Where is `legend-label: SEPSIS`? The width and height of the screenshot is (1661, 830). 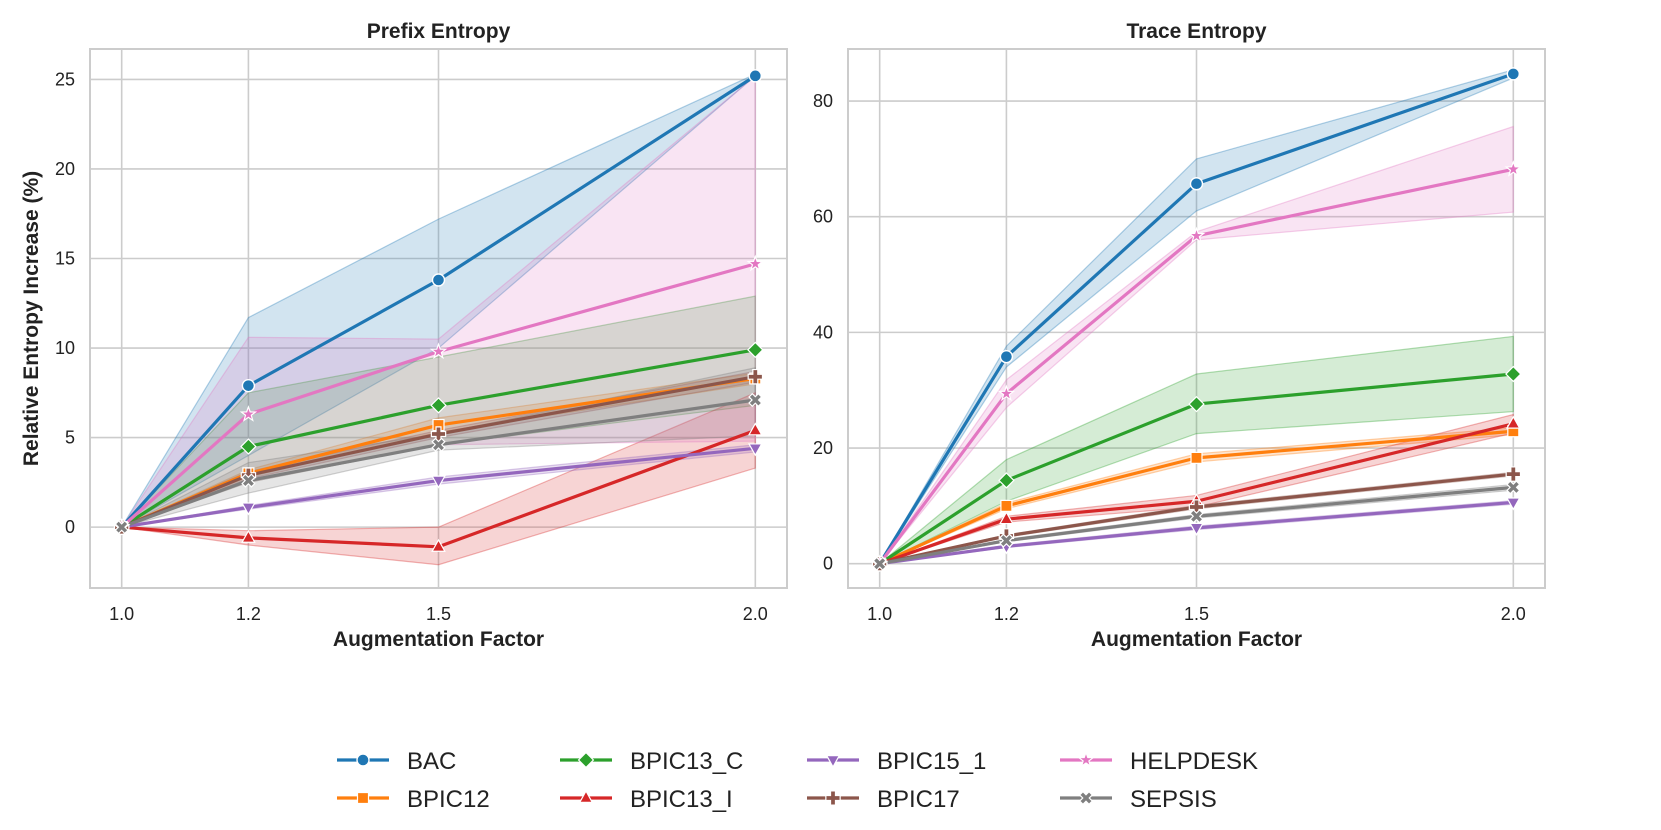
legend-label: SEPSIS is located at coordinates (1173, 799).